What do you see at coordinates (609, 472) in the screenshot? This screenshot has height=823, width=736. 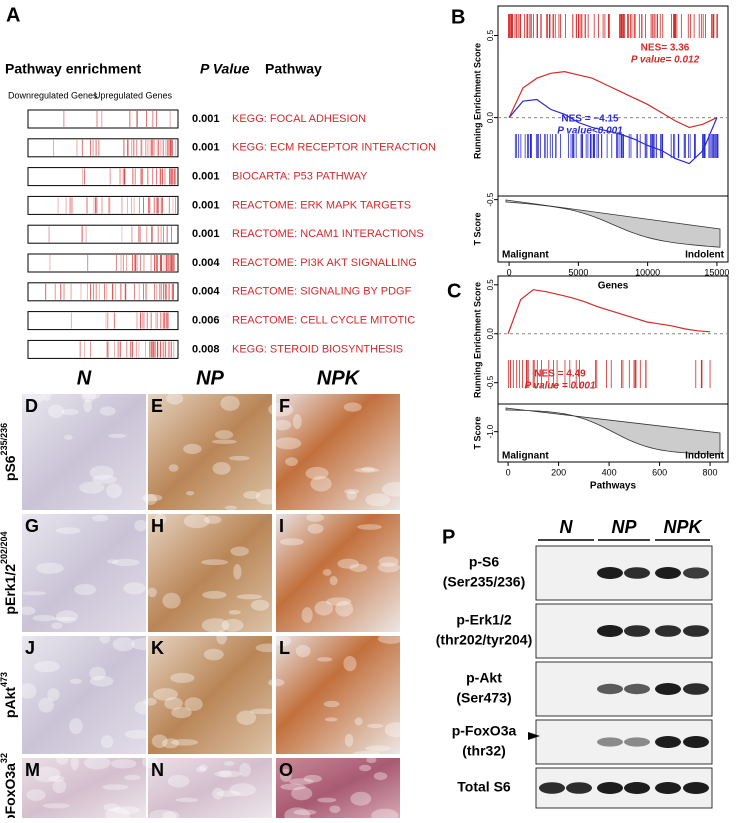 I see `x-tick-label: 400` at bounding box center [609, 472].